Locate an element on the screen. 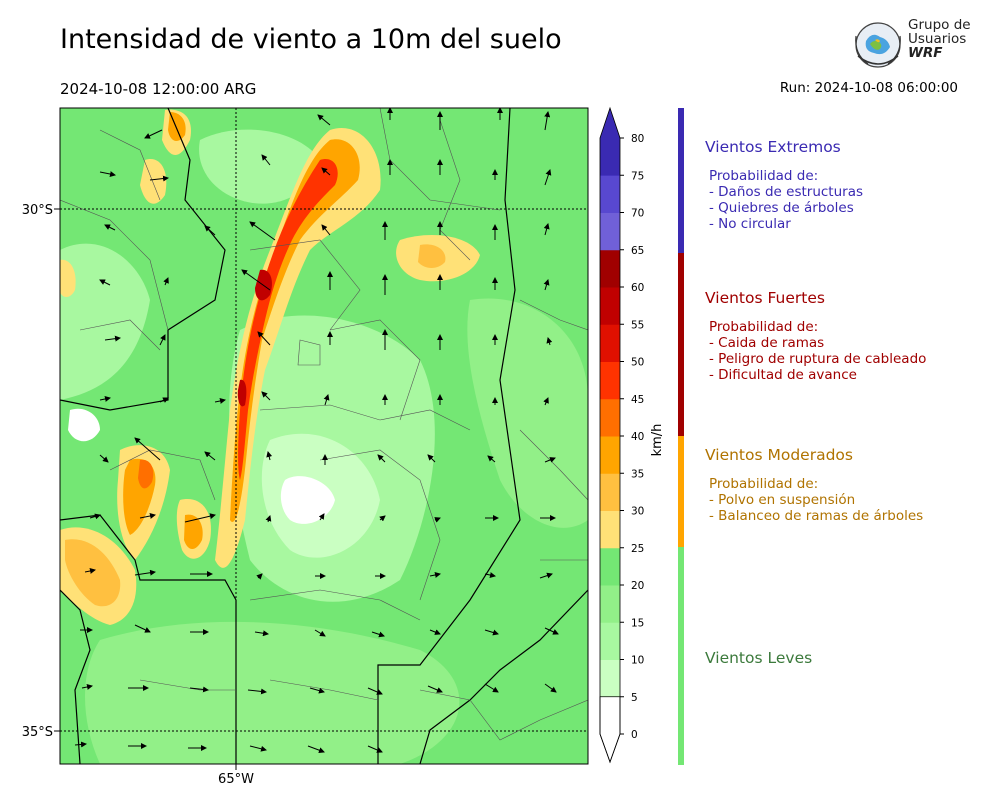 Image resolution: width=1000 pixels, height=800 pixels. colorbar-tick-label: 60 is located at coordinates (637, 288).